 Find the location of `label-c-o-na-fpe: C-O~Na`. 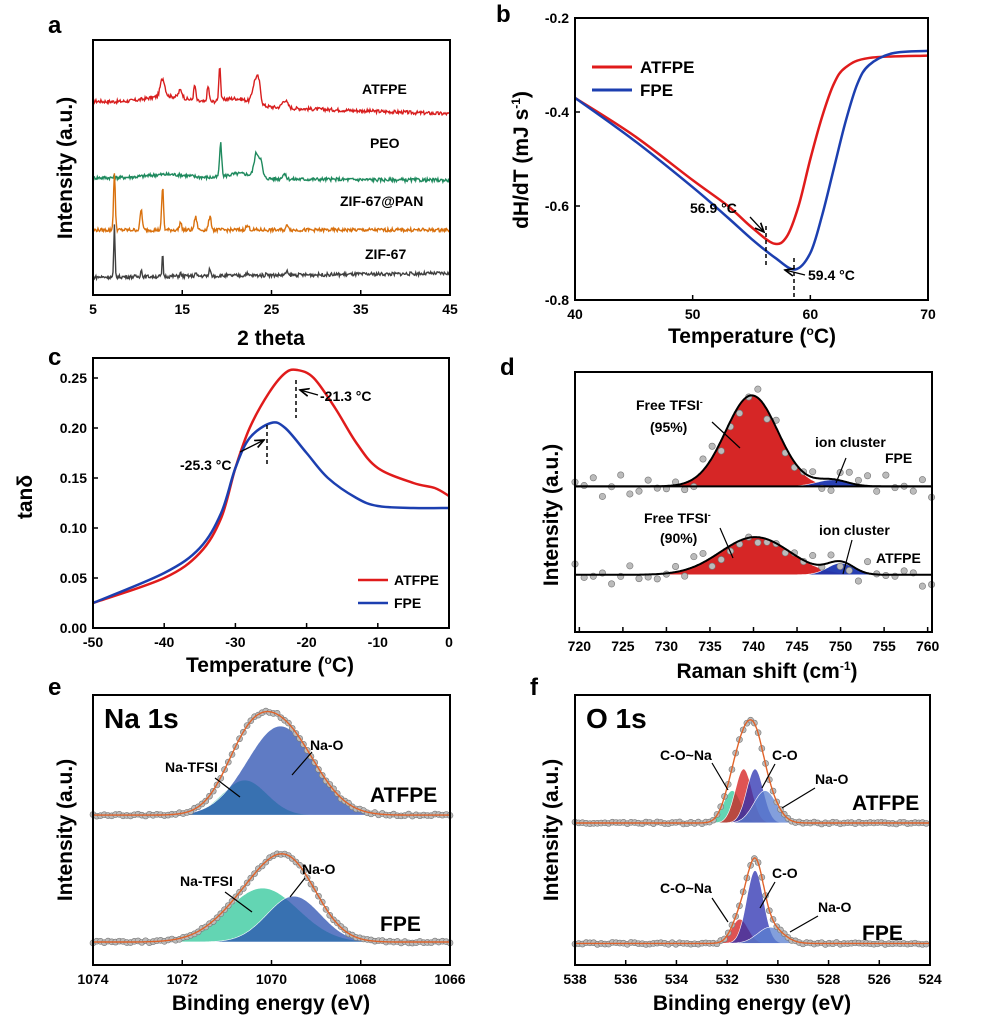

label-c-o-na-fpe: C-O~Na is located at coordinates (686, 888).